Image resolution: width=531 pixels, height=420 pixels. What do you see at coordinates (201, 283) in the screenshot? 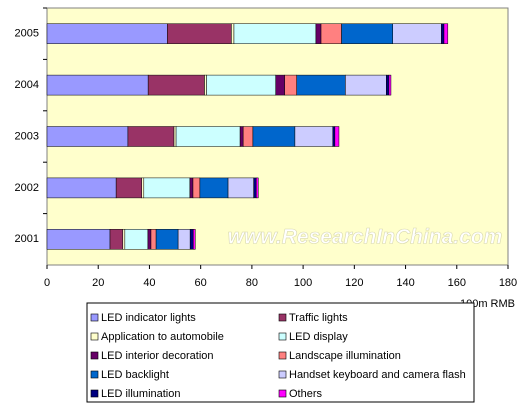
I see `x-tick-label: 60` at bounding box center [201, 283].